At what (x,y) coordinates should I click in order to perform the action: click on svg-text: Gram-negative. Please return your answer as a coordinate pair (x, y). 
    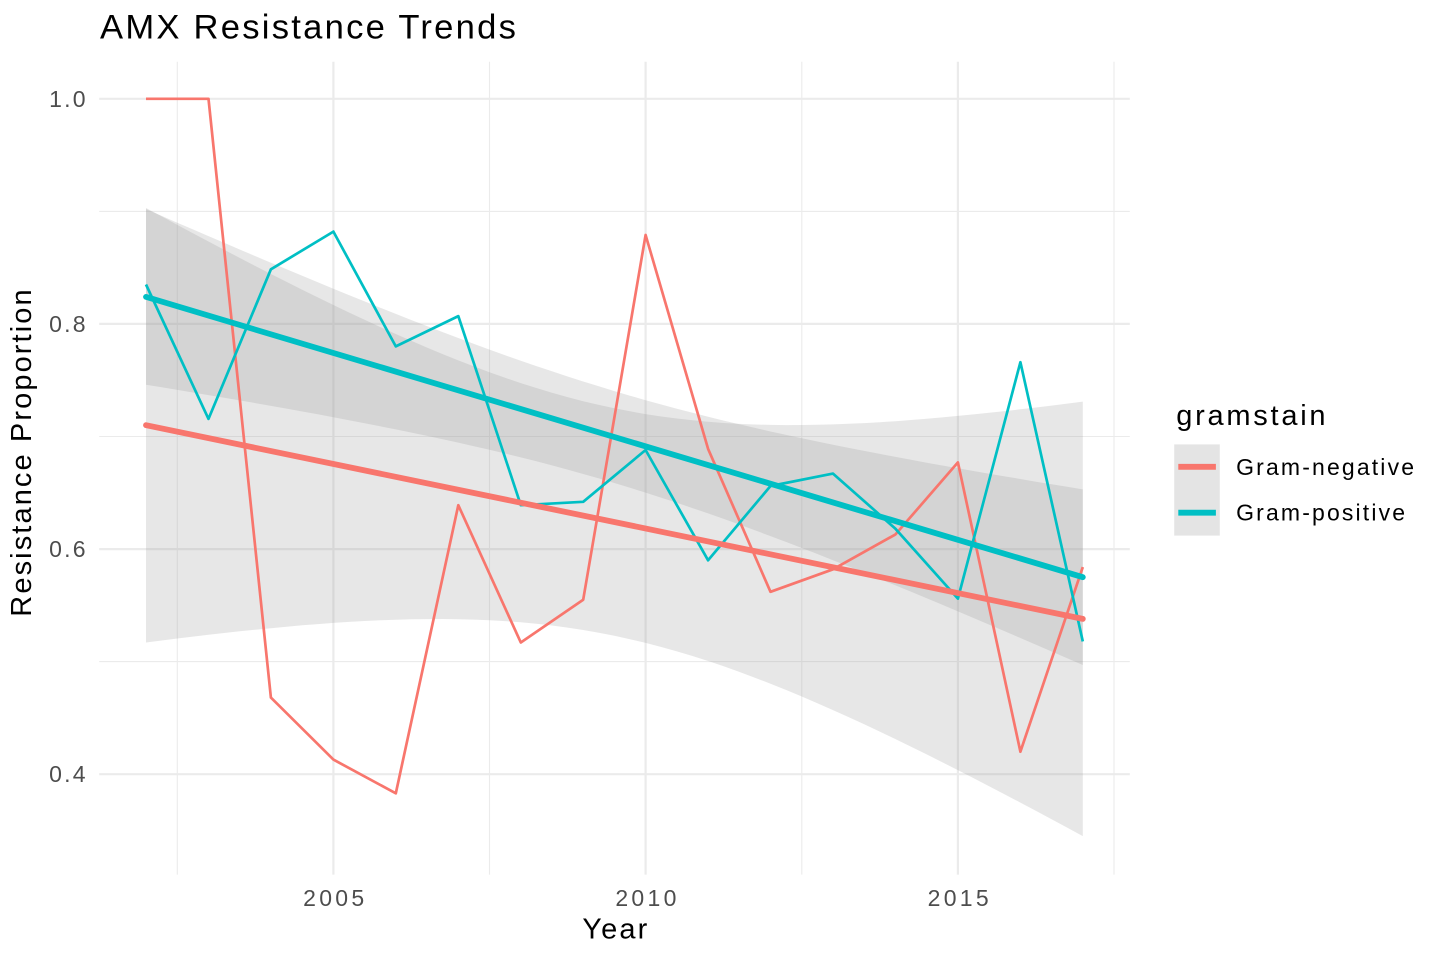
    Looking at the image, I should click on (1326, 467).